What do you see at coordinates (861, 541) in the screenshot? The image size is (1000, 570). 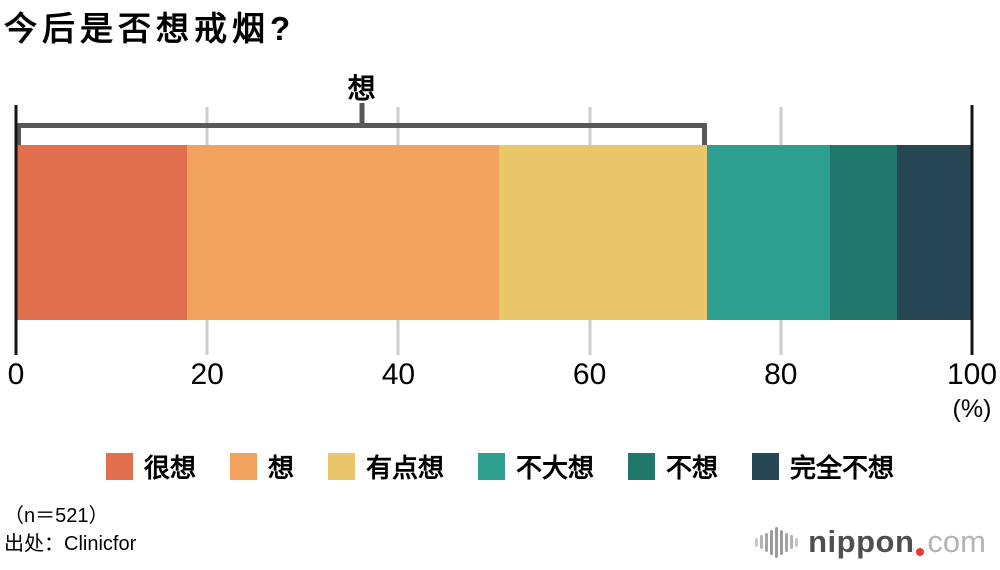 I see `logo-name: nippon` at bounding box center [861, 541].